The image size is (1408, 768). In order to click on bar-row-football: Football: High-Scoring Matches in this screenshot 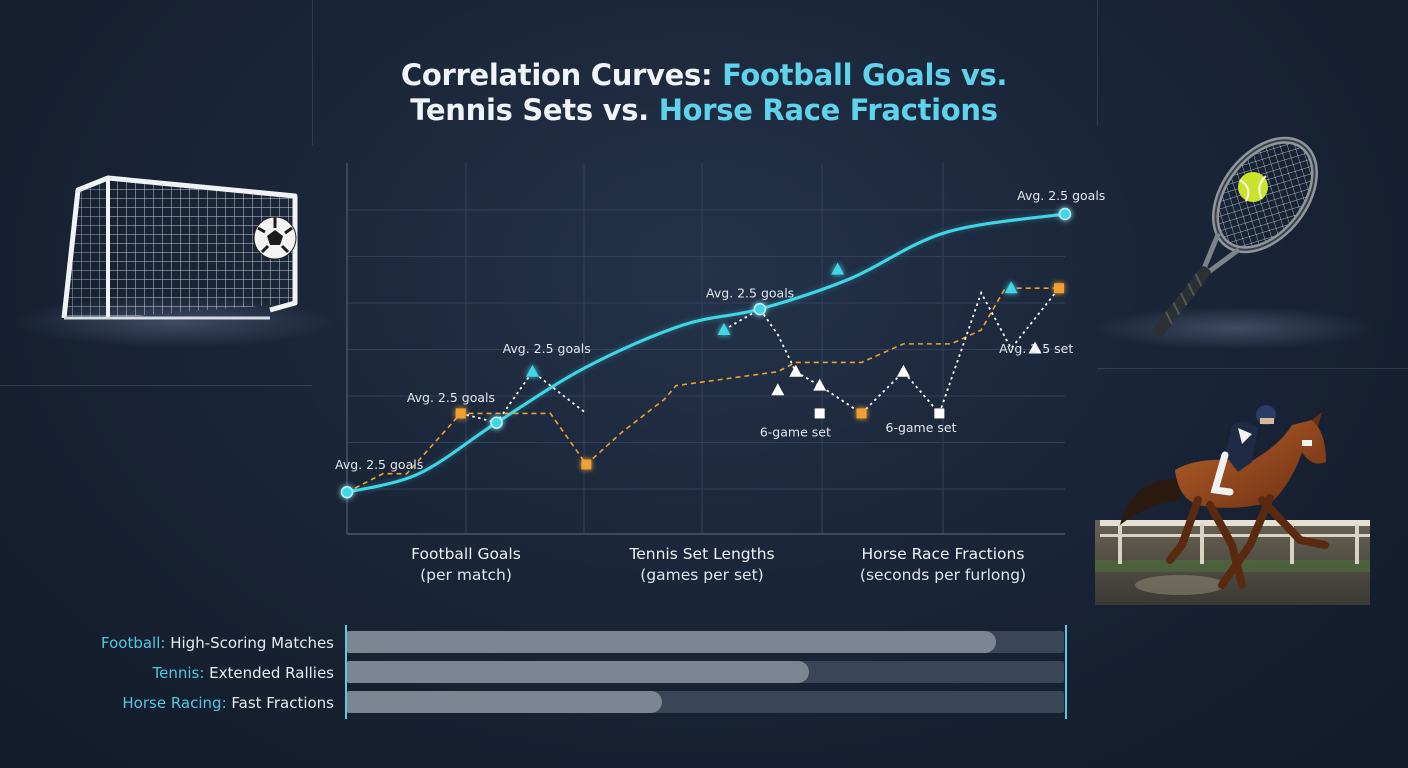, I will do `click(704, 643)`.